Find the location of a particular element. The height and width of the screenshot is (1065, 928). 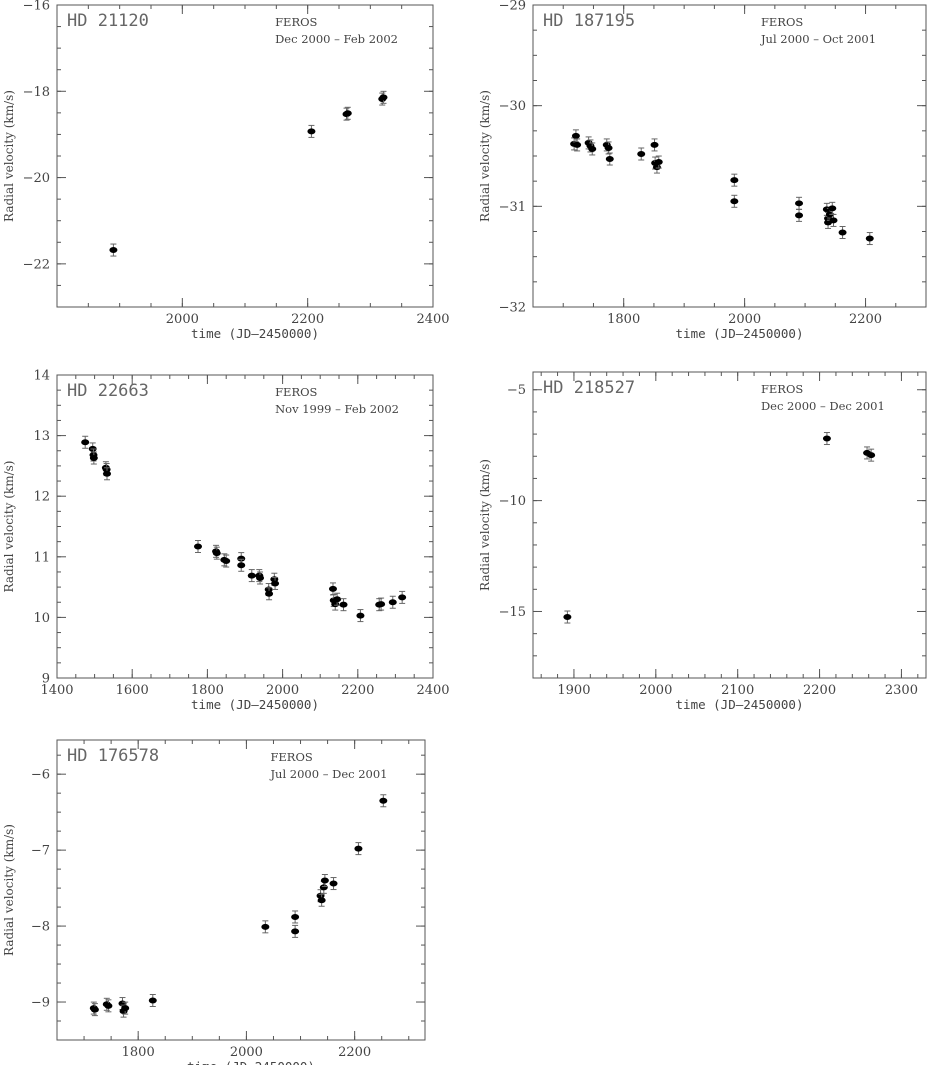

y-tick-label: −18 is located at coordinates (36, 92).